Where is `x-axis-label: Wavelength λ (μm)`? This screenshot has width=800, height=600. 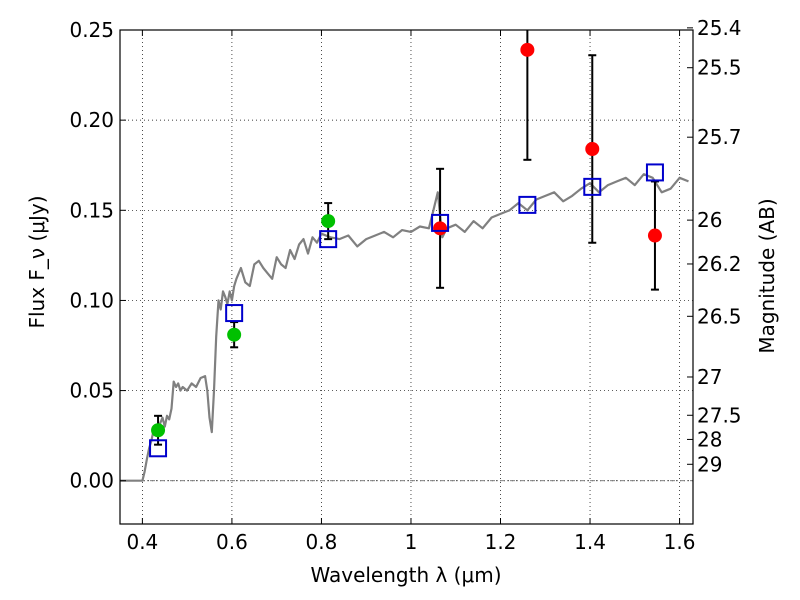
x-axis-label: Wavelength λ (μm) is located at coordinates (405, 575).